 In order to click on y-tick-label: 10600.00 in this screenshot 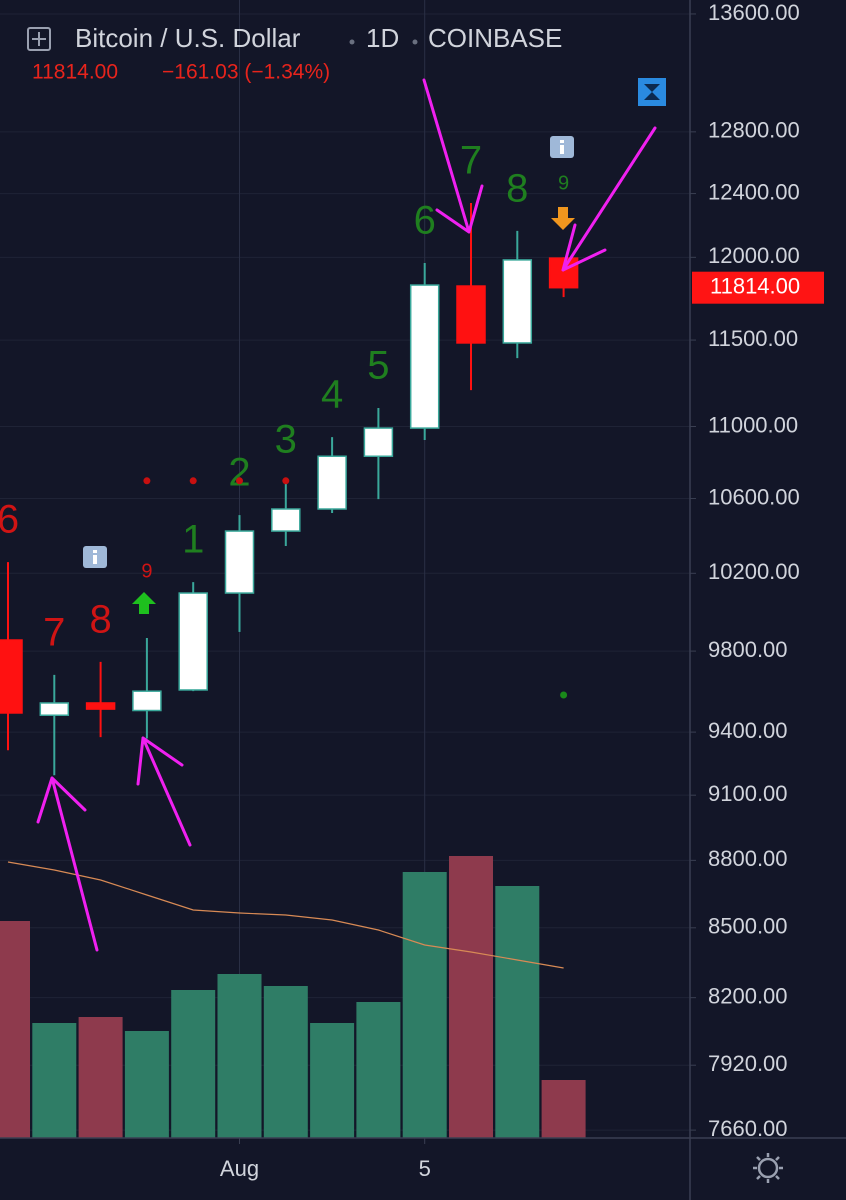, I will do `click(754, 496)`.